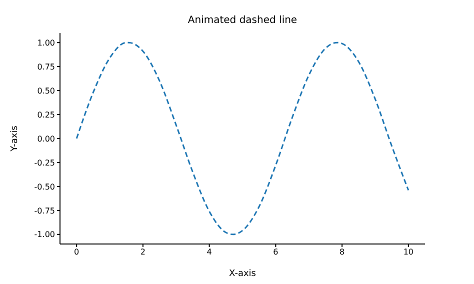 The image size is (474, 284). I want to click on y-tick-label: 0.75, so click(46, 67).